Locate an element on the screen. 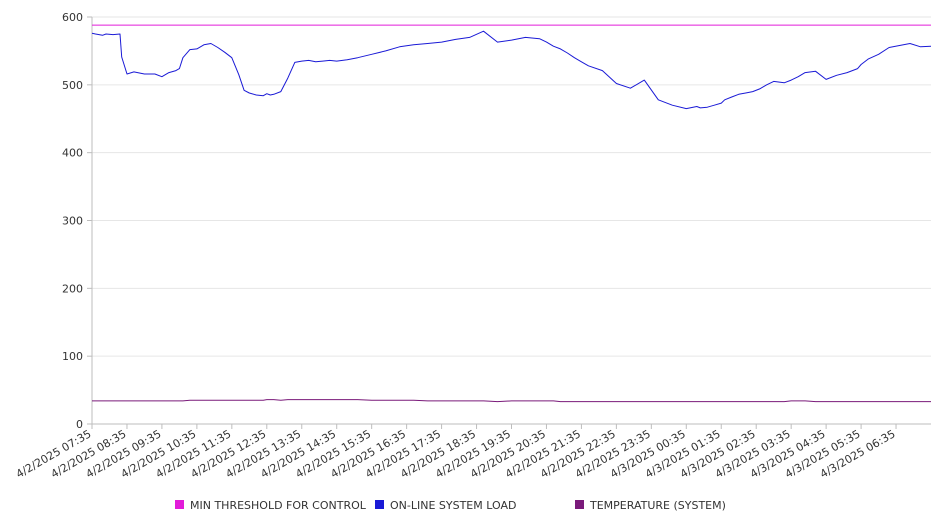 This screenshot has width=946, height=526. y-tick-label: 500 is located at coordinates (72, 85).